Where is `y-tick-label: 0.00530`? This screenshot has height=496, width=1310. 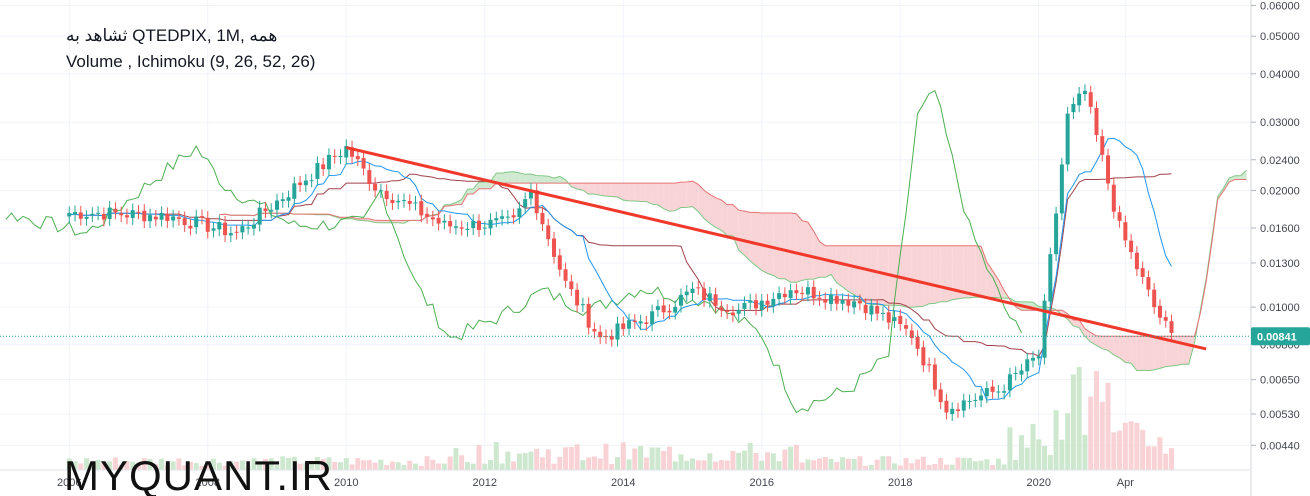
y-tick-label: 0.00530 is located at coordinates (1280, 415).